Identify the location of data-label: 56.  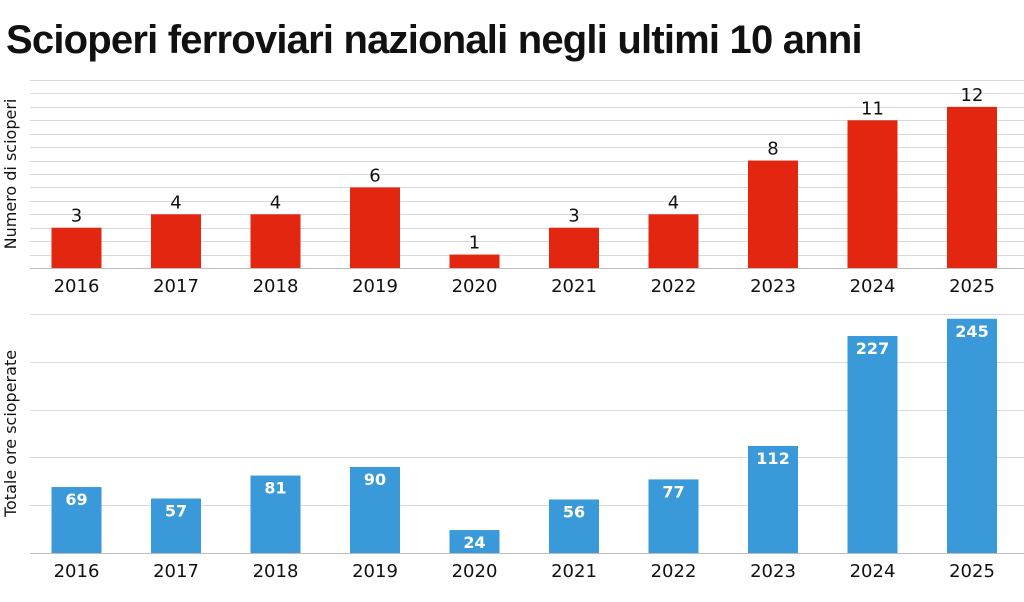
(574, 511).